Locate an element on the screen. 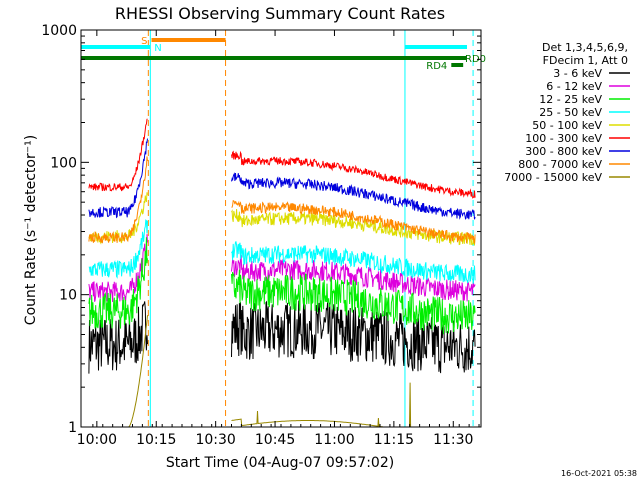  legend-label-5: 100 - 300 keV is located at coordinates (563, 138).